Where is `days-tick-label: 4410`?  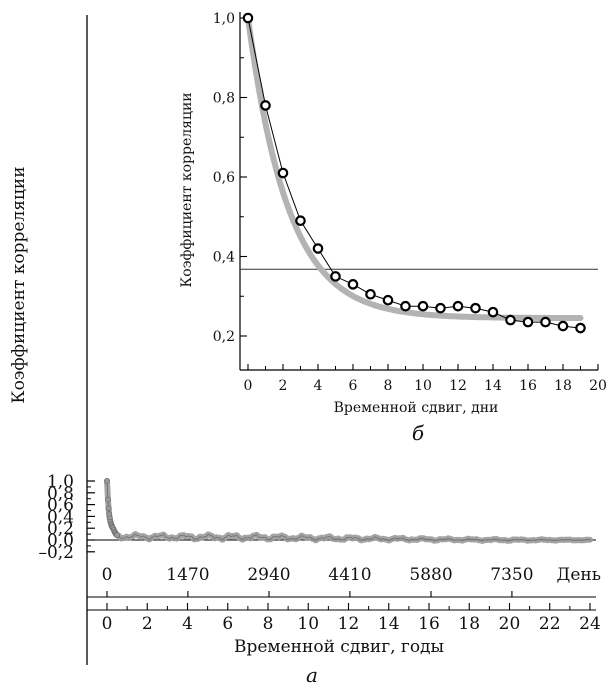
days-tick-label: 4410 is located at coordinates (349, 575).